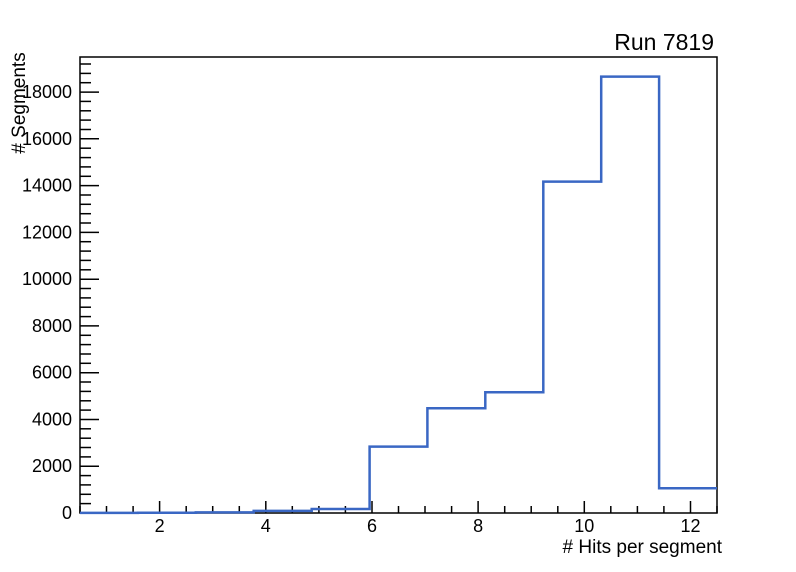 The width and height of the screenshot is (796, 572). What do you see at coordinates (19, 102) in the screenshot?
I see `y-axis-label: # Segments` at bounding box center [19, 102].